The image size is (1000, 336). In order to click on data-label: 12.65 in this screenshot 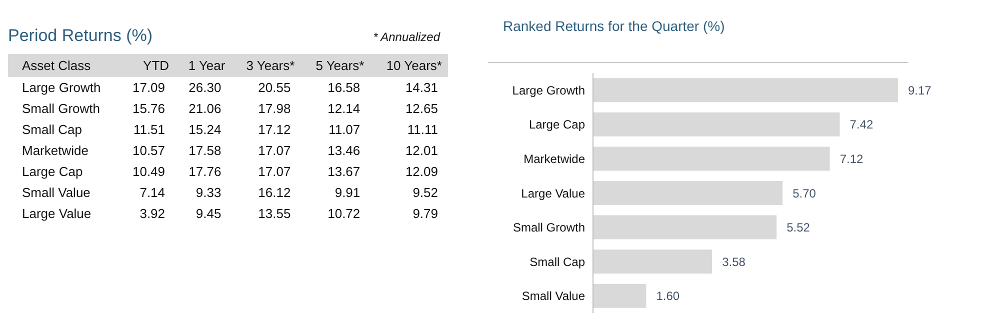, I will do `click(421, 109)`.